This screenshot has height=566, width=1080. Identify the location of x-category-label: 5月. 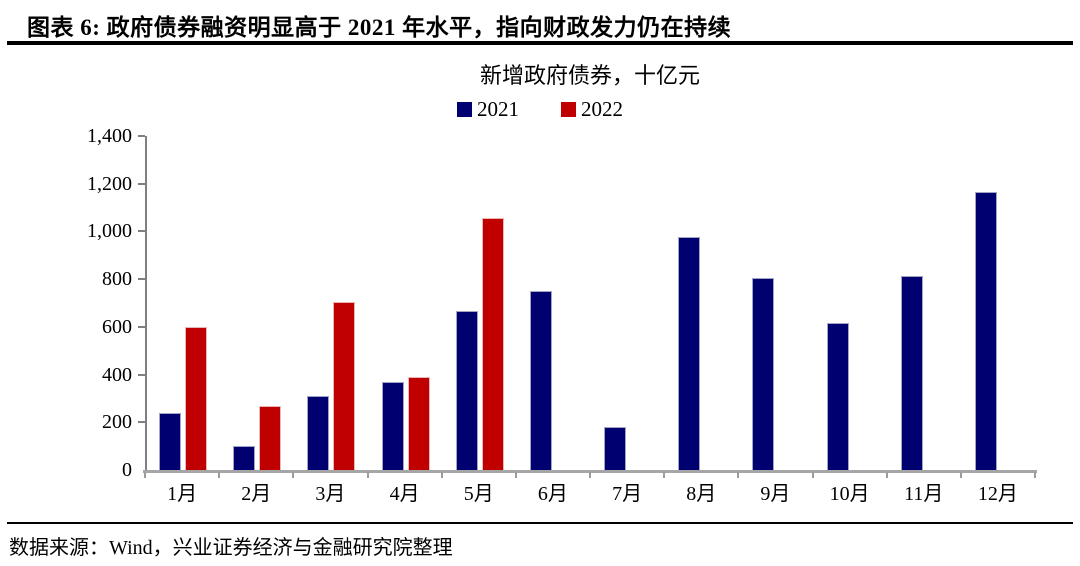
(478, 494).